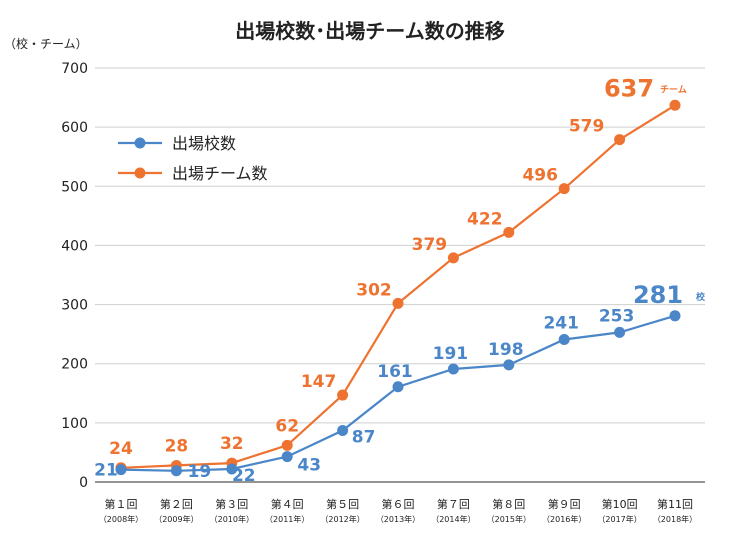 This screenshot has width=729, height=544. Describe the element at coordinates (485, 219) in the screenshot. I see `team-data-label: 422` at that location.